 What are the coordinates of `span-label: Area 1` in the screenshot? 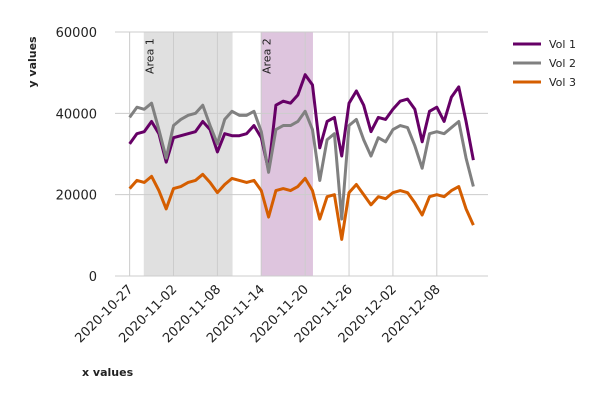 It's located at (149, 56).